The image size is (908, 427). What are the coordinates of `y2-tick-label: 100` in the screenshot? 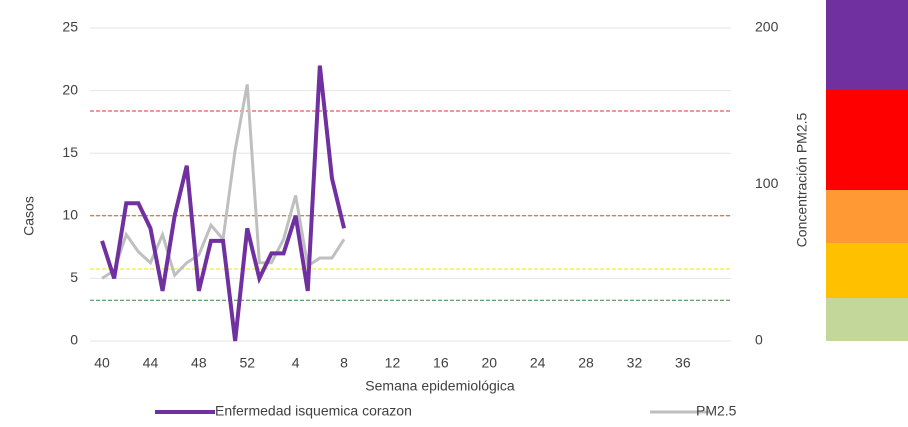 It's located at (767, 183).